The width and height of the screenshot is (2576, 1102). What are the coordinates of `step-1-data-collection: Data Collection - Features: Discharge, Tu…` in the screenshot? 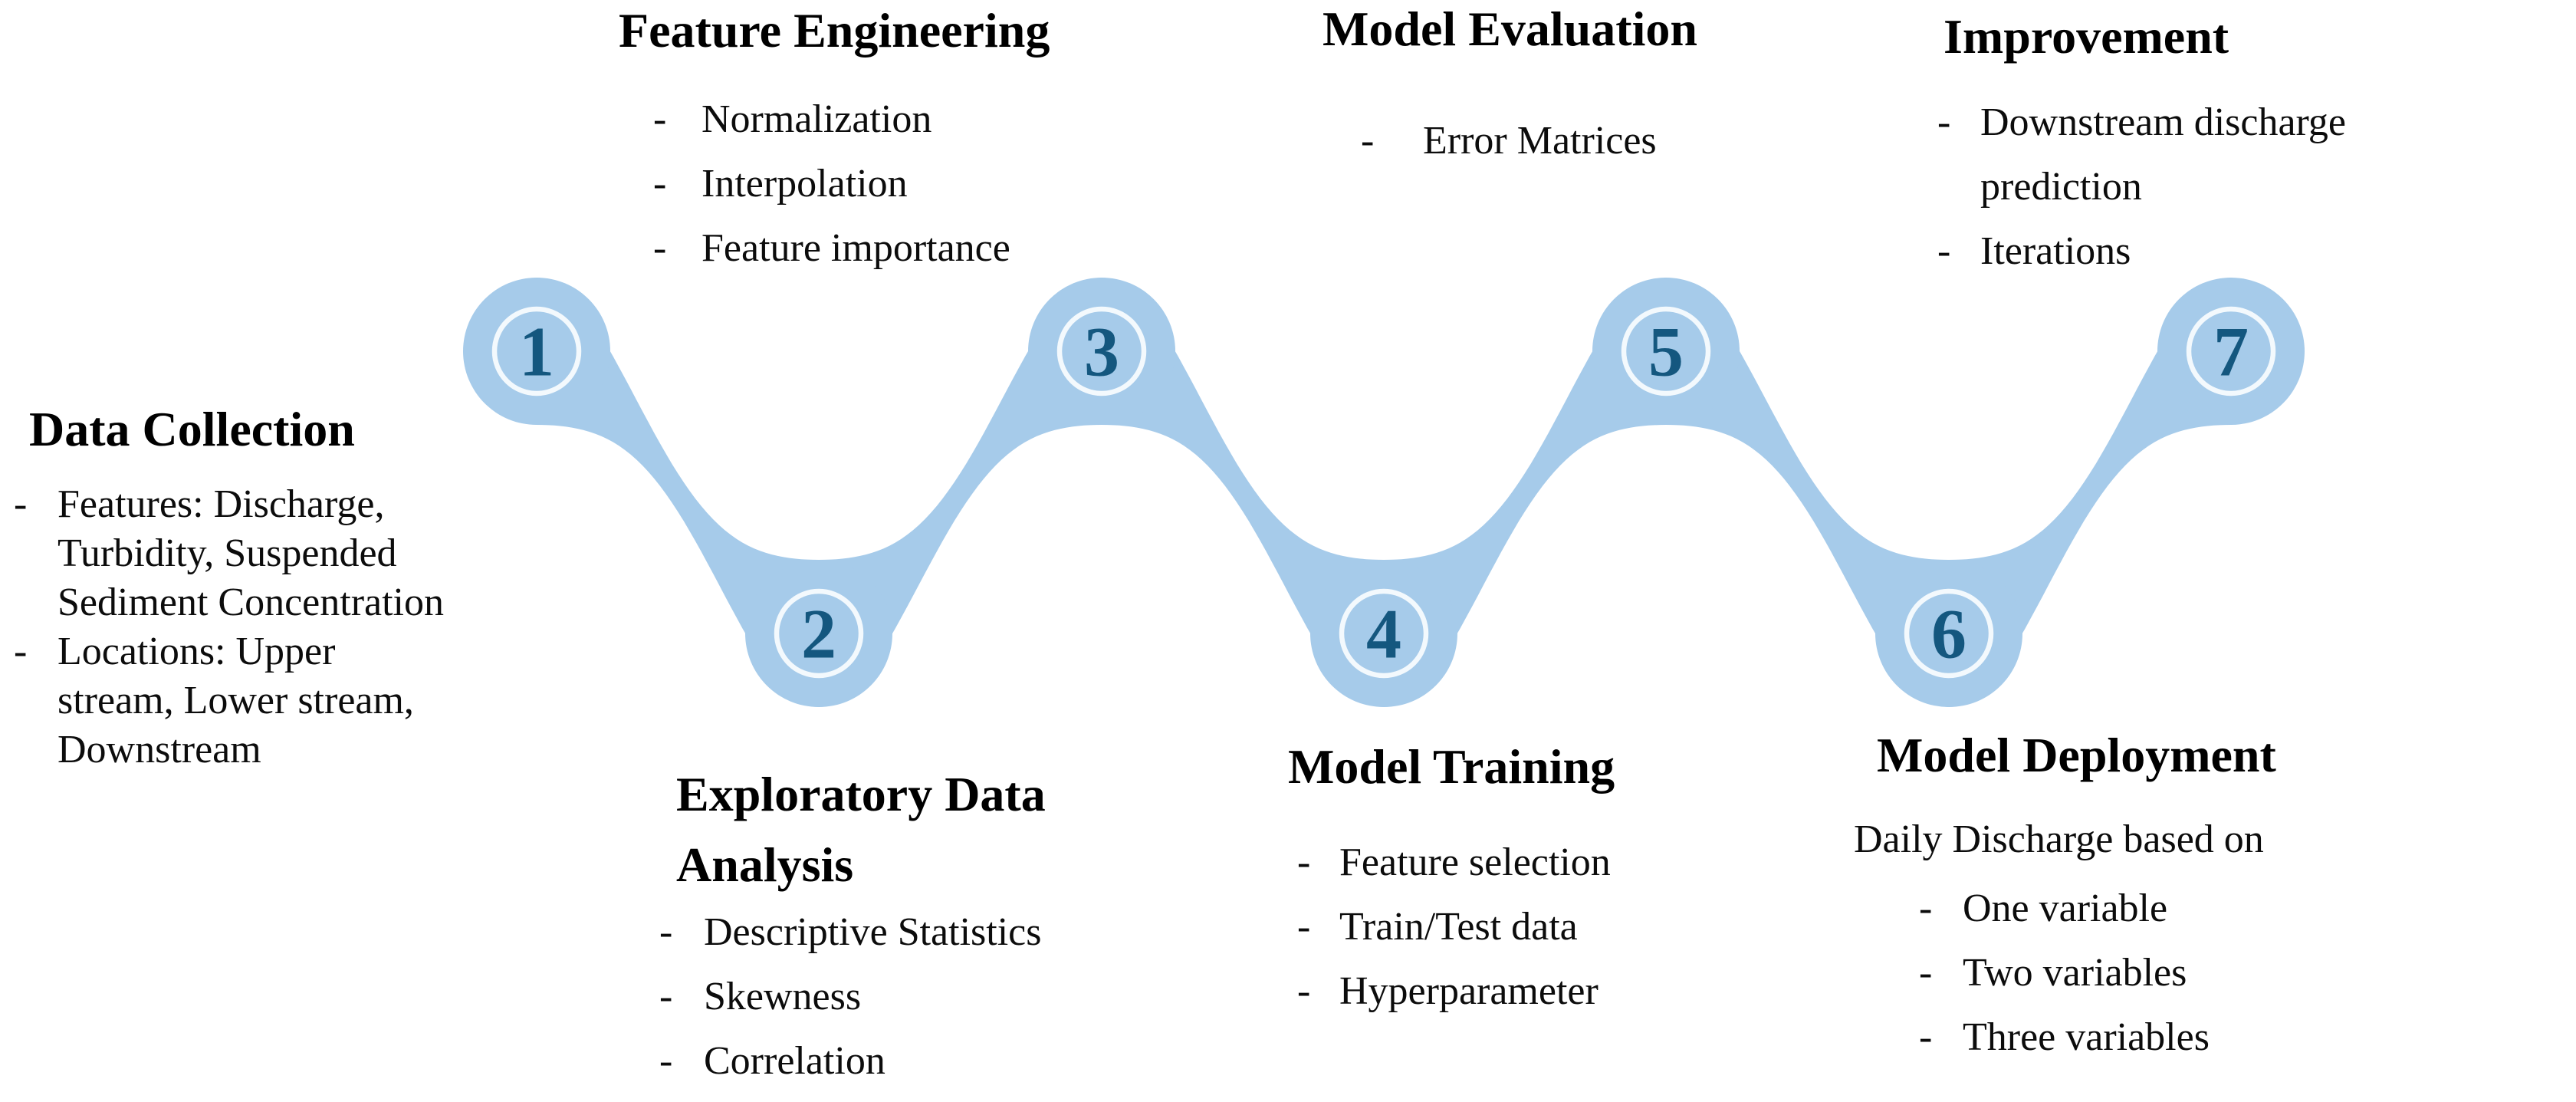 It's located at (297, 589).